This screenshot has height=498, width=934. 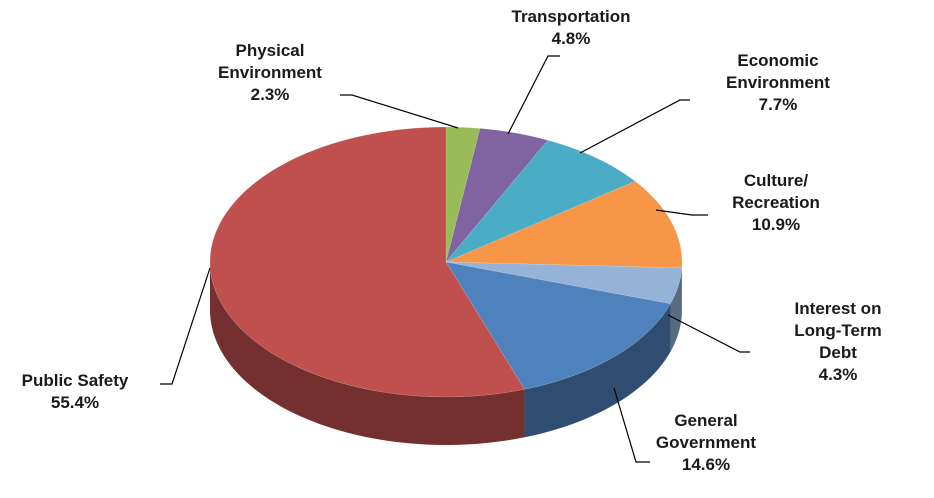 I want to click on slice-label: Public Safety 55.4%, so click(x=75, y=392).